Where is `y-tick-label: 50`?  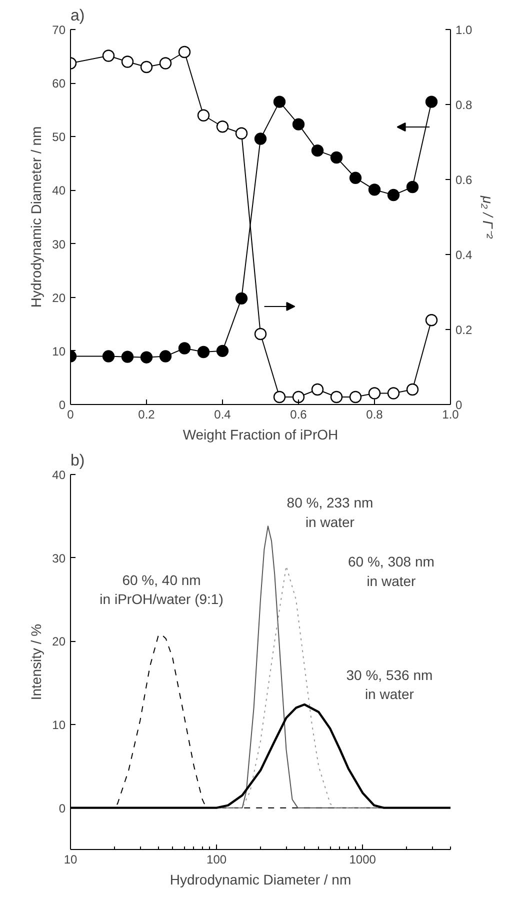
y-tick-label: 50 is located at coordinates (59, 137).